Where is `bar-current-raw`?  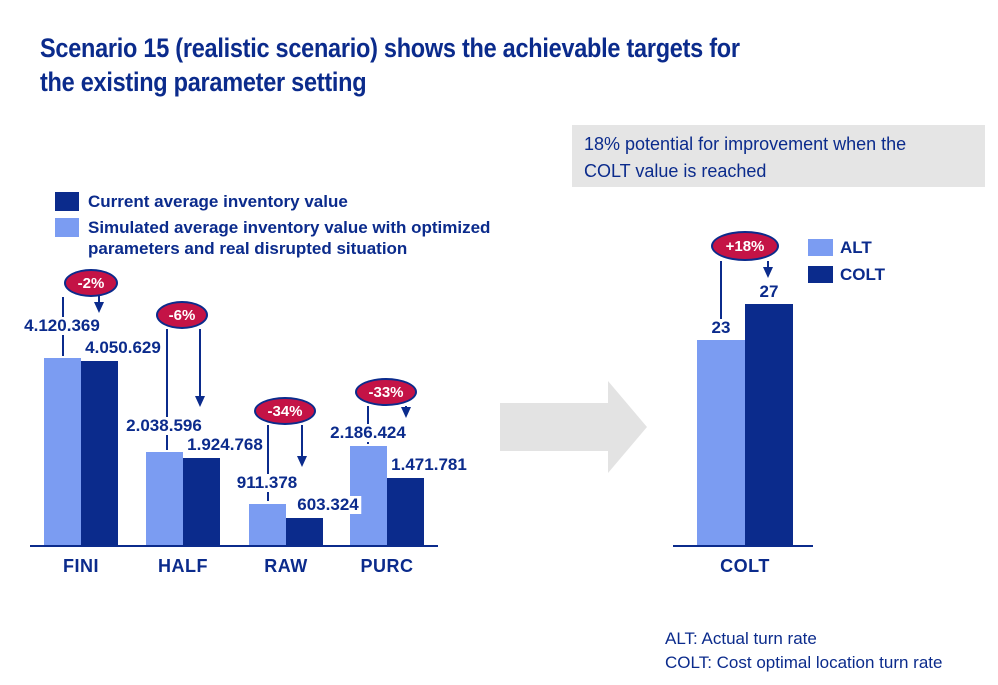
bar-current-raw is located at coordinates (304, 531).